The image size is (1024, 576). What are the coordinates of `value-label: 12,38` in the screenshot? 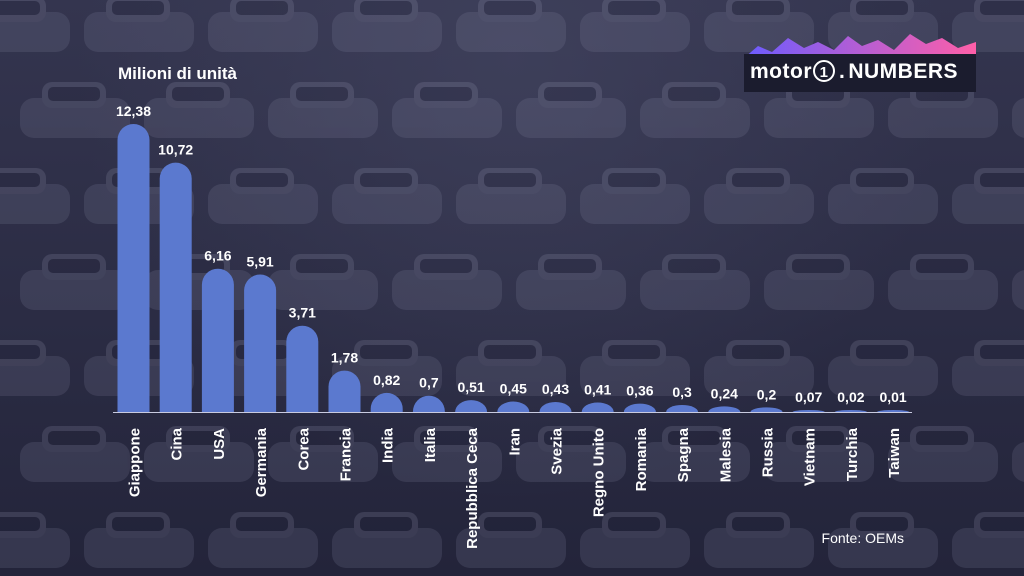 It's located at (133, 111).